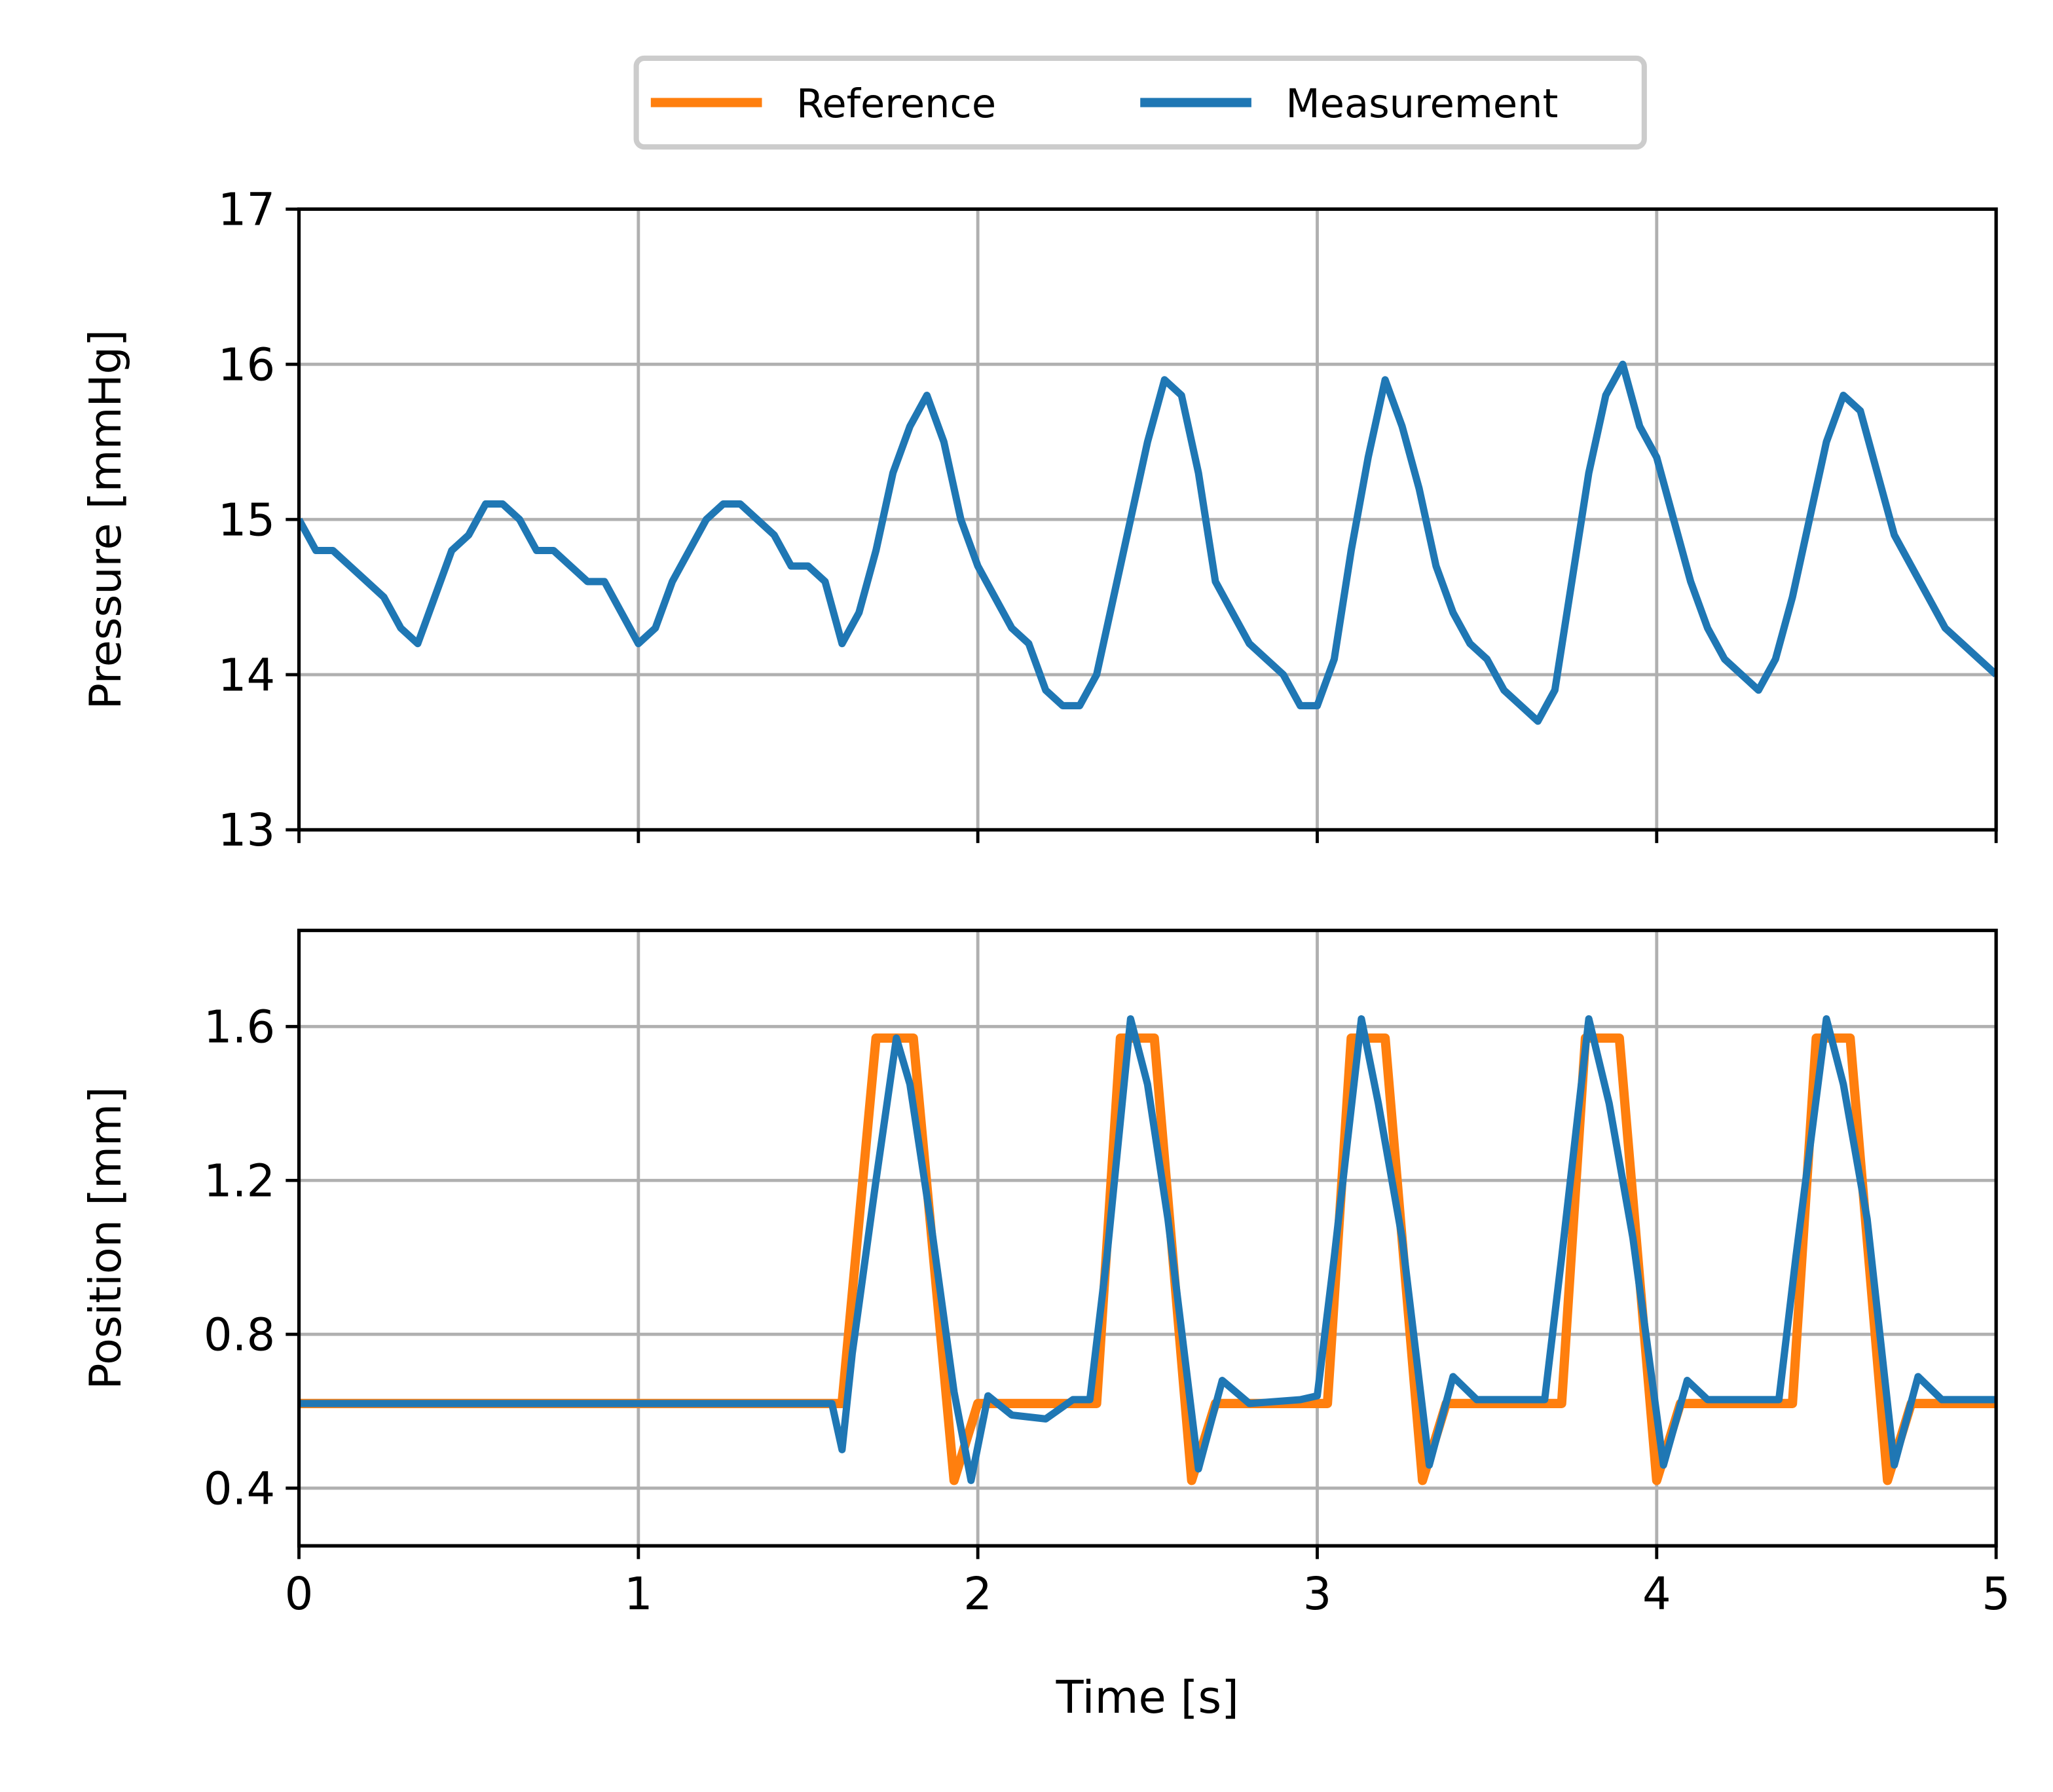 The width and height of the screenshot is (2053, 1792). What do you see at coordinates (1656, 1594) in the screenshot?
I see `x-tick-label: 4` at bounding box center [1656, 1594].